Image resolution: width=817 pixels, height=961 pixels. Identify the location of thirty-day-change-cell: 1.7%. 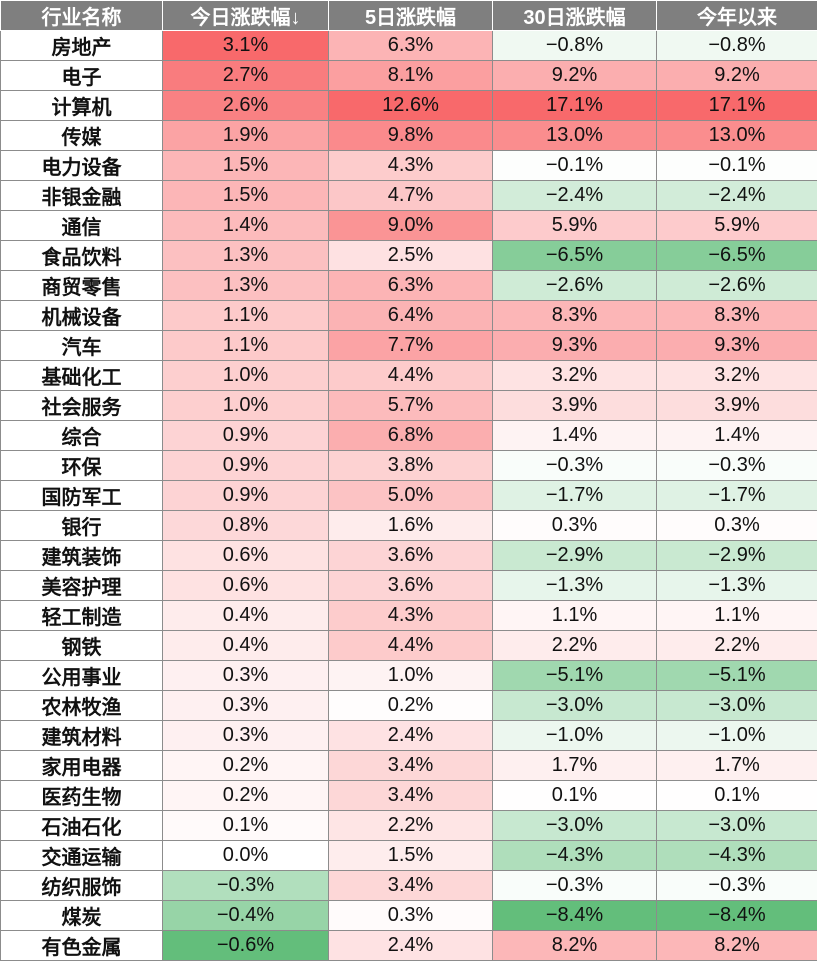
(575, 766).